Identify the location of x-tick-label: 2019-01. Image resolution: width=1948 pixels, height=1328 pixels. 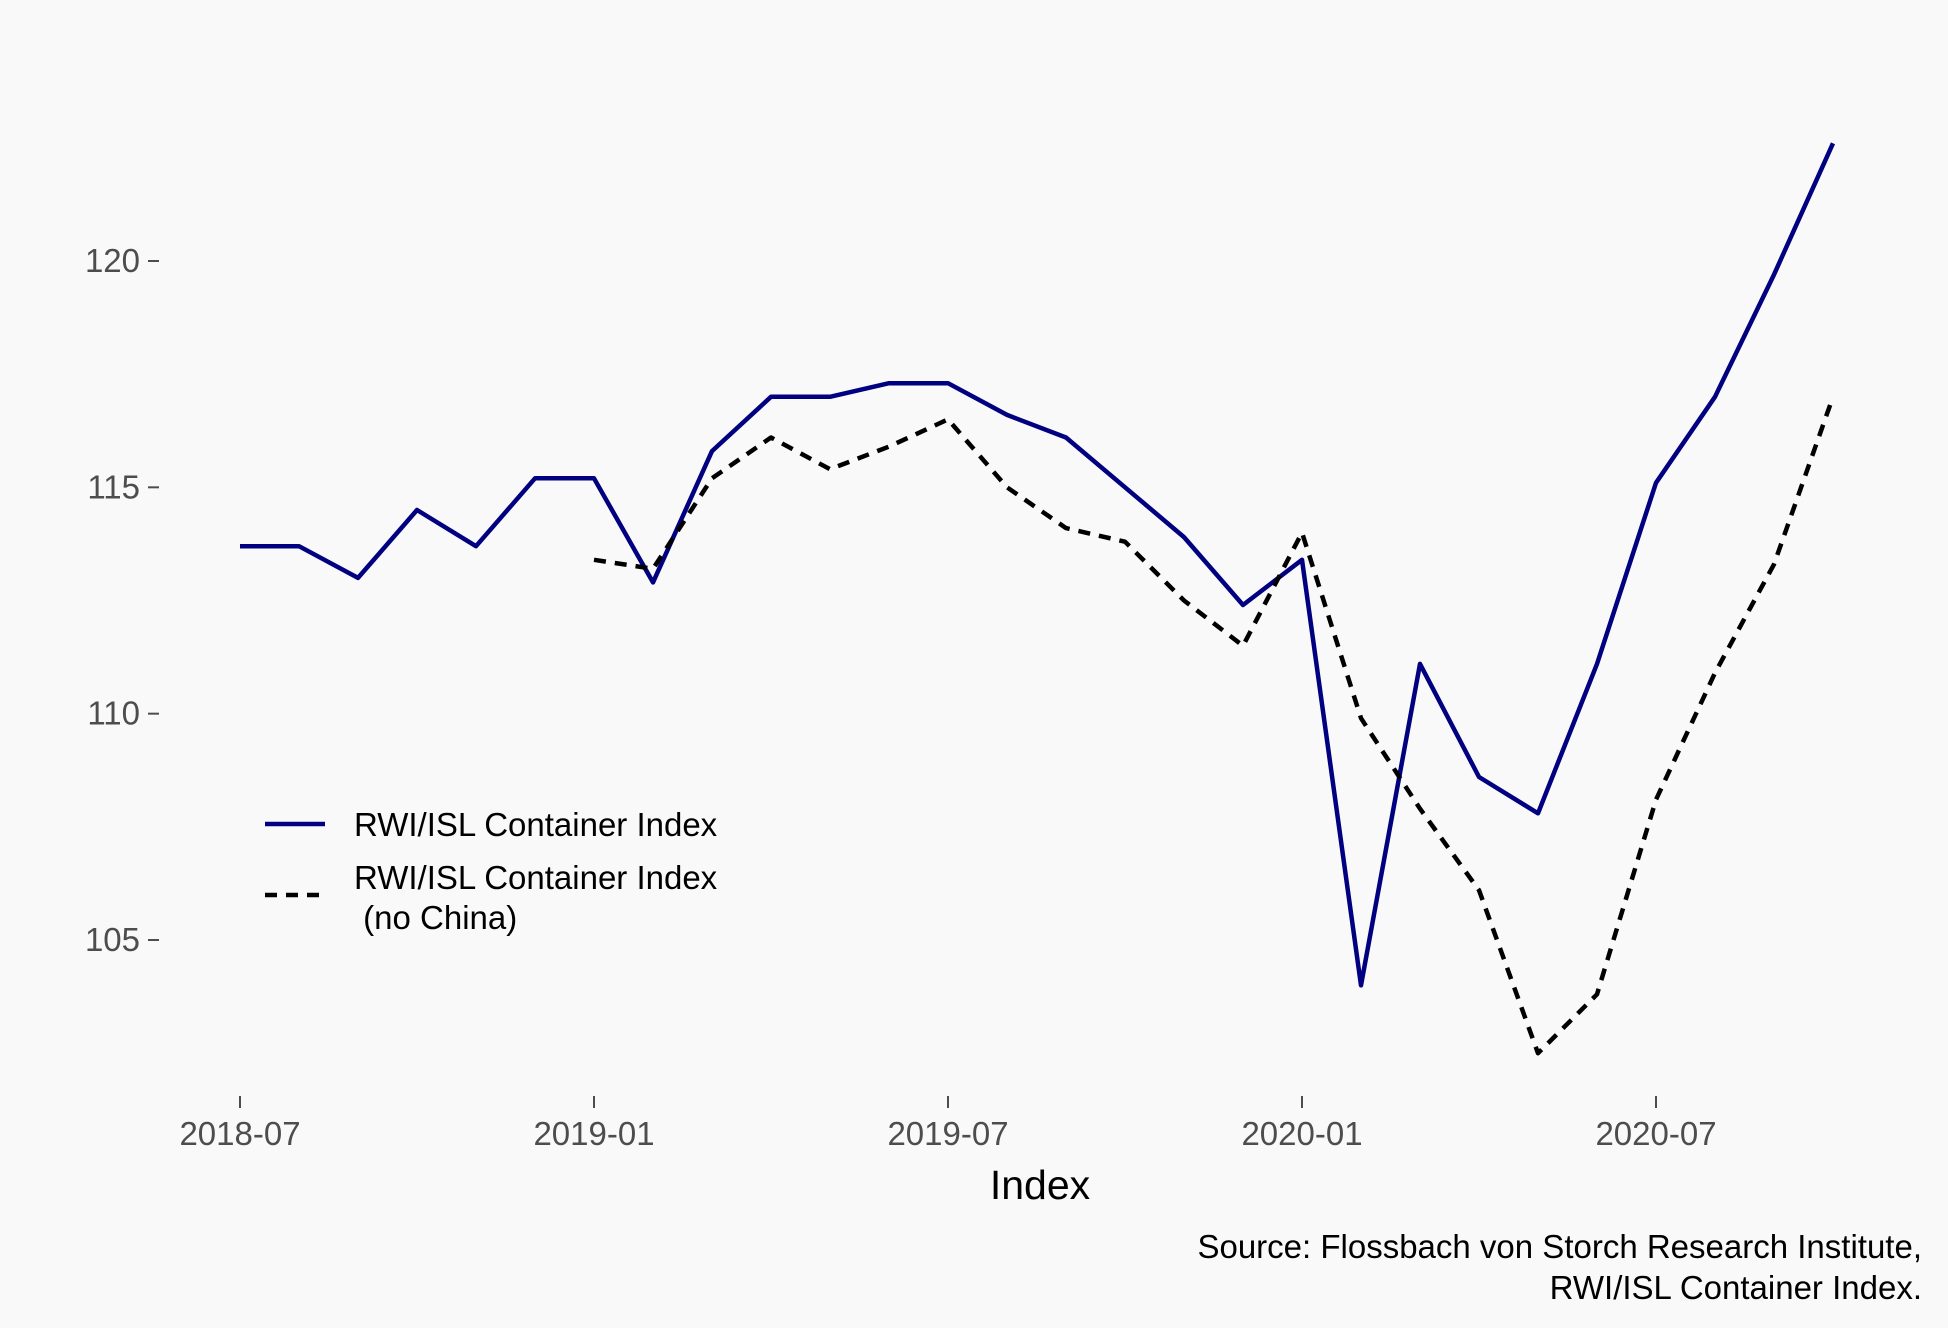
(593, 1133).